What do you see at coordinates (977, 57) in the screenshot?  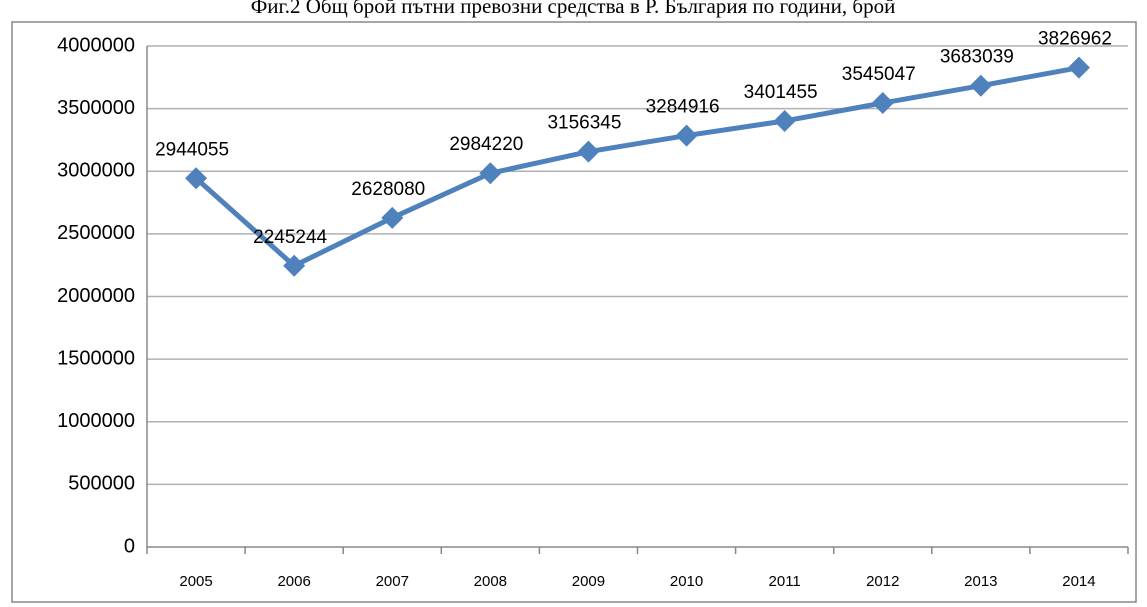 I see `data-label: 3683039` at bounding box center [977, 57].